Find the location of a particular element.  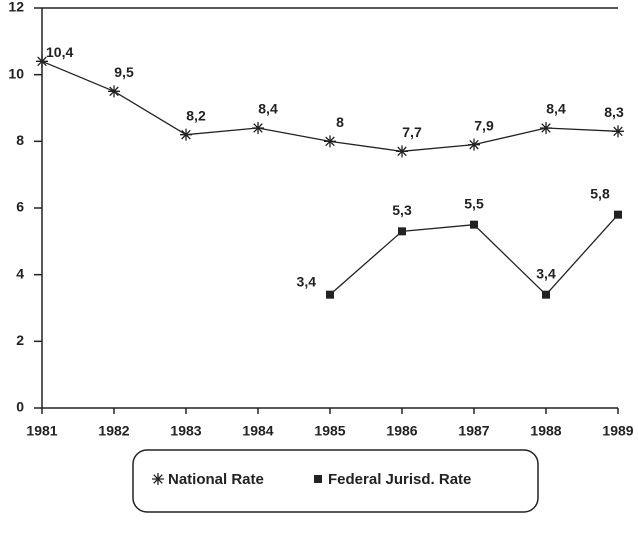

data-label: 5,3 is located at coordinates (402, 210).